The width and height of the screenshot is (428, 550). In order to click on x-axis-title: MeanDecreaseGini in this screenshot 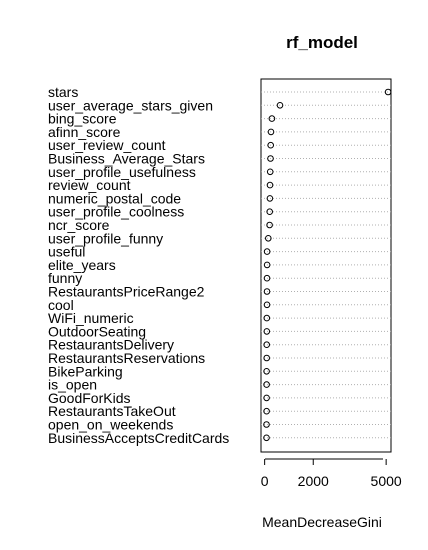, I will do `click(322, 522)`.